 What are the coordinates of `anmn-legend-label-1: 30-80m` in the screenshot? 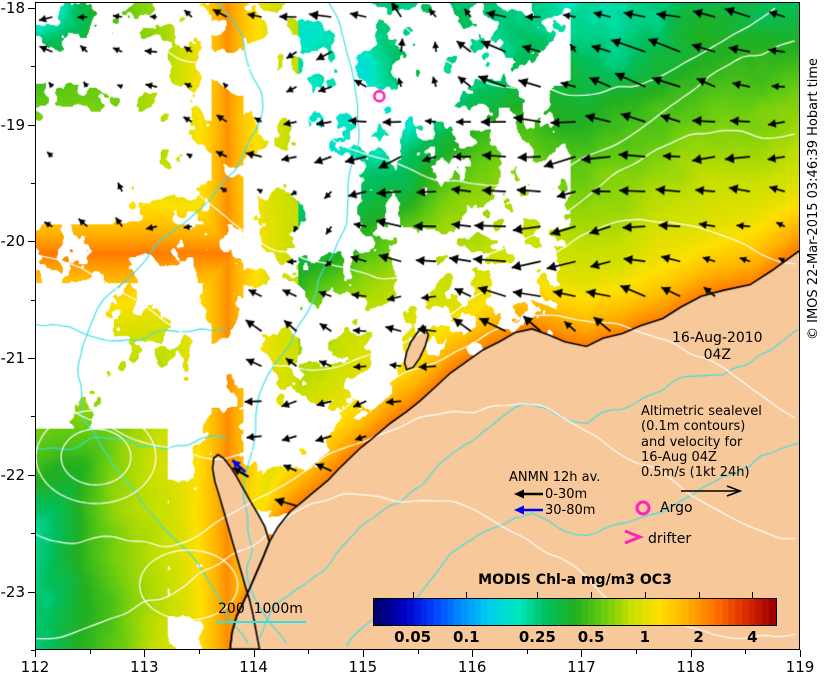 It's located at (570, 510).